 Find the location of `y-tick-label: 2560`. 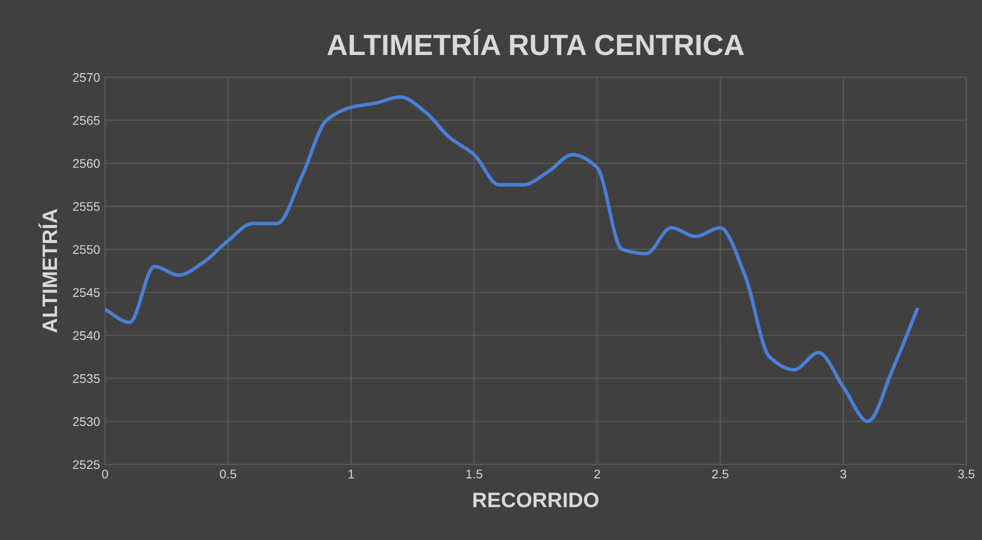

y-tick-label: 2560 is located at coordinates (86, 163).